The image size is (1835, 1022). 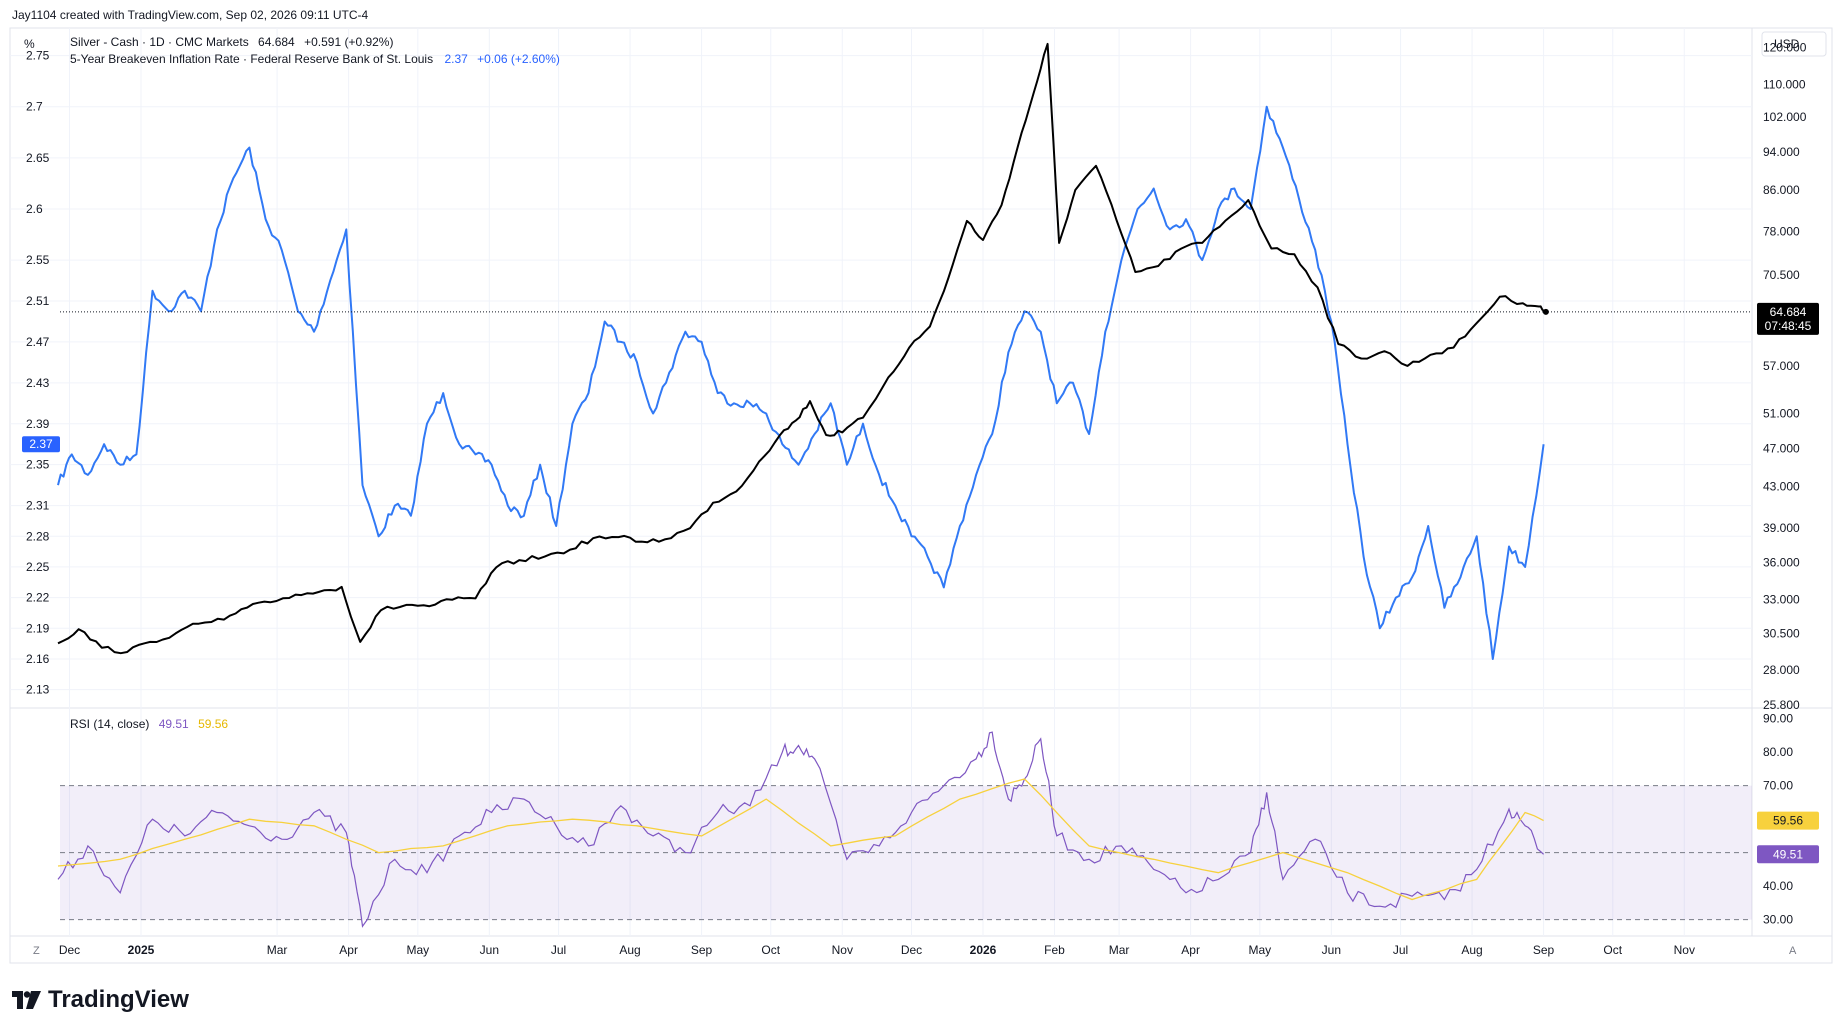 What do you see at coordinates (109, 724) in the screenshot?
I see `legend-rsi-name: RSI (14, close)` at bounding box center [109, 724].